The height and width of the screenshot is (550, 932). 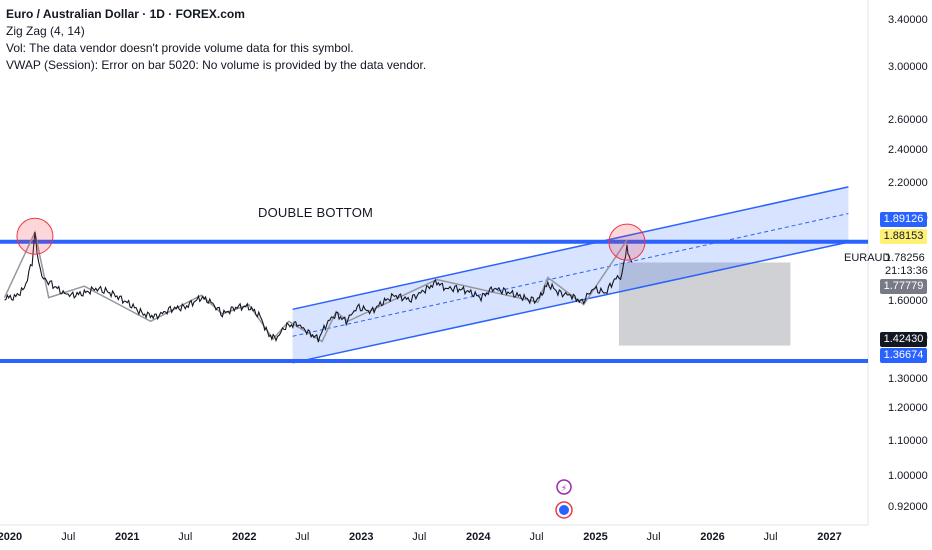 I want to click on price-tick-label: 2.60000, so click(x=908, y=120).